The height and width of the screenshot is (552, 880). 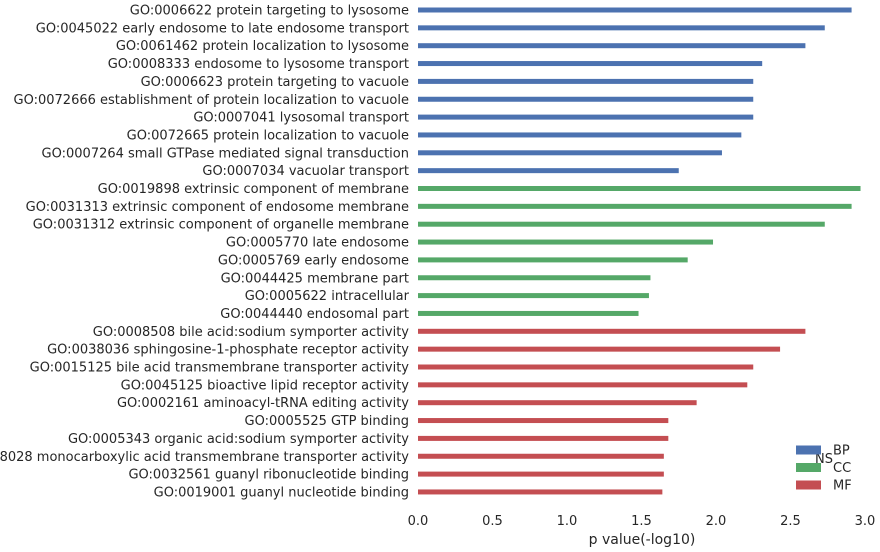 I want to click on y-tick-label: GO:0019001 guanyl nucleotide binding, so click(x=281, y=492).